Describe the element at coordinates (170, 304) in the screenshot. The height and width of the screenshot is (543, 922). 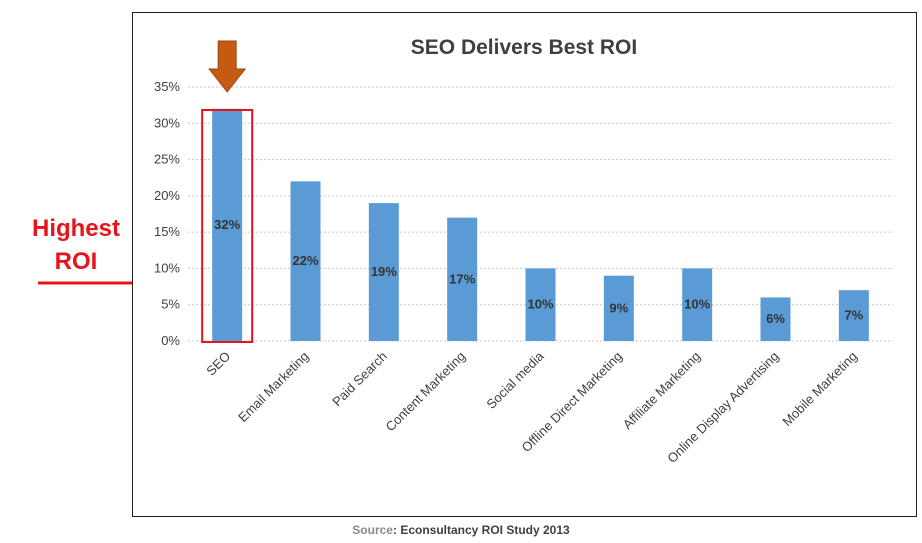
I see `y-tick-label: 5%` at that location.